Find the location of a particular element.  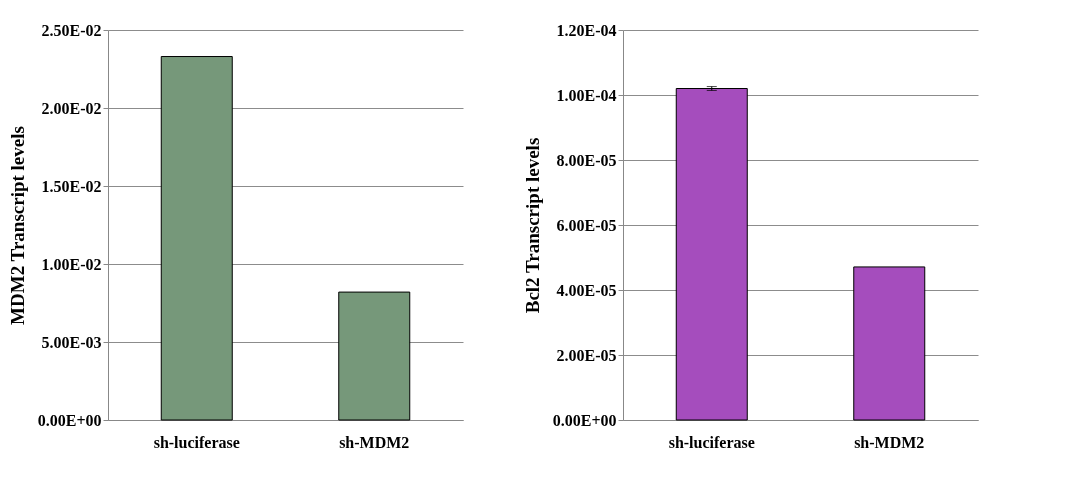

y-axis-title: Bcl2 Transcript levels is located at coordinates (532, 225).